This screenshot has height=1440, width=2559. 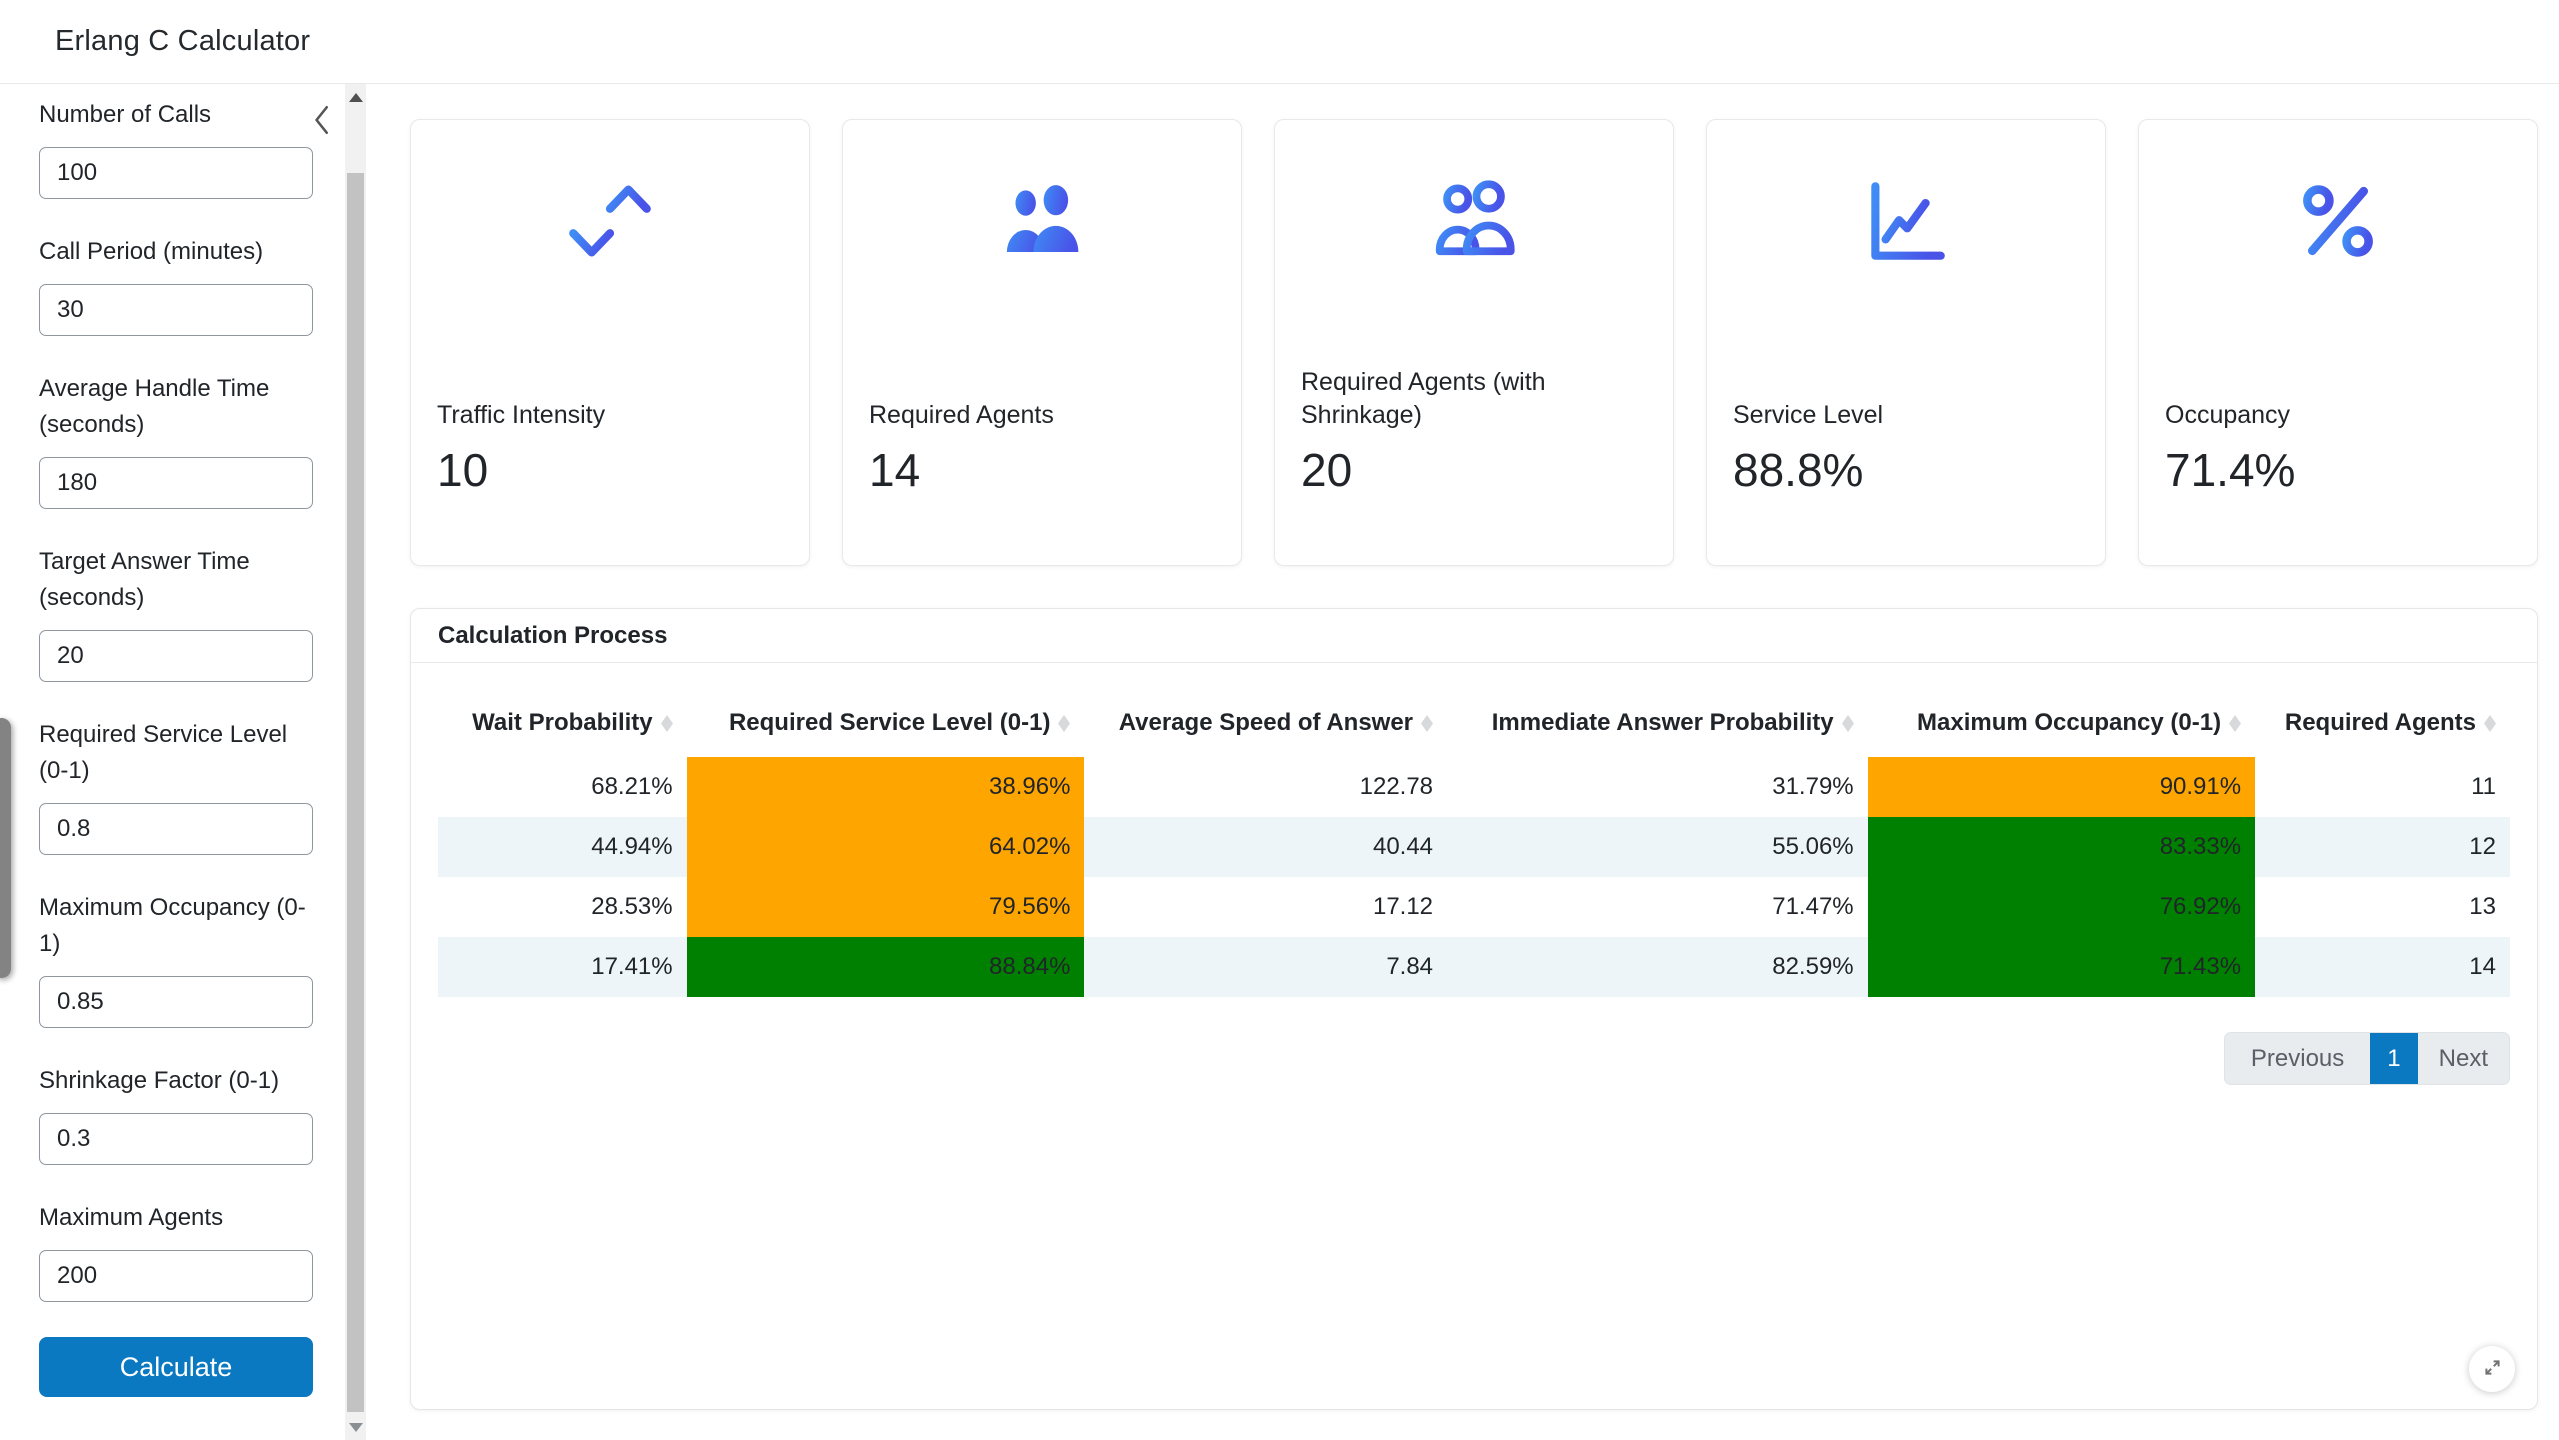 What do you see at coordinates (1266, 967) in the screenshot?
I see `cell-average-speed-of-answer: 7.84` at bounding box center [1266, 967].